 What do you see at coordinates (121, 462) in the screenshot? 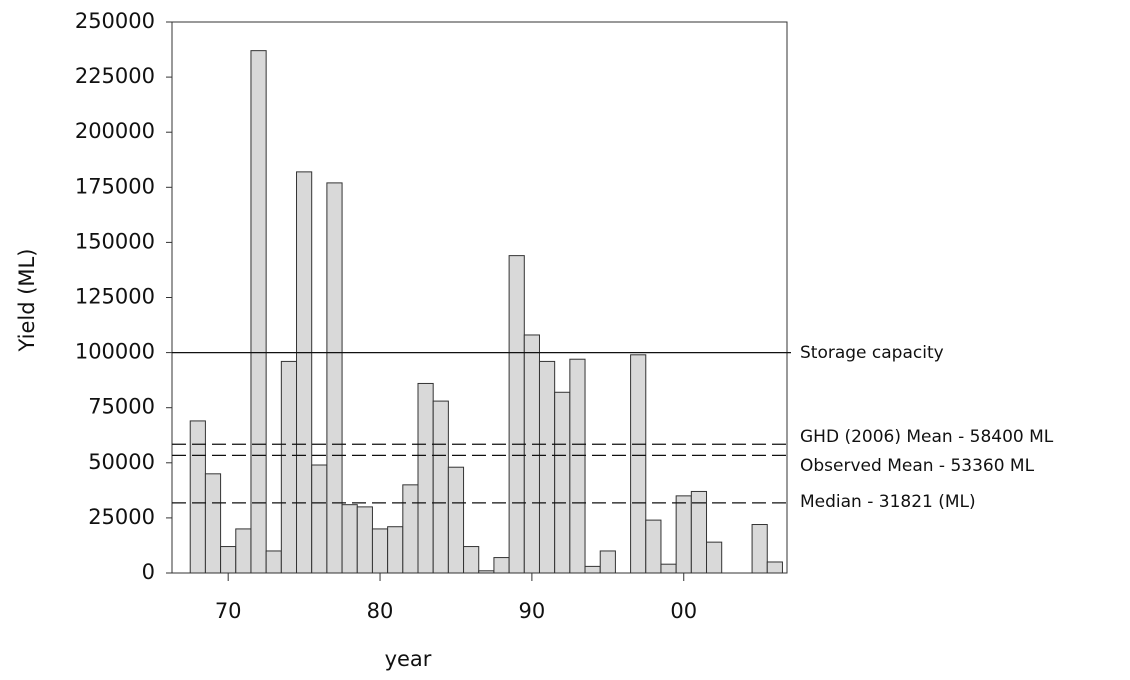
I see `y-tick-label: 50000` at bounding box center [121, 462].